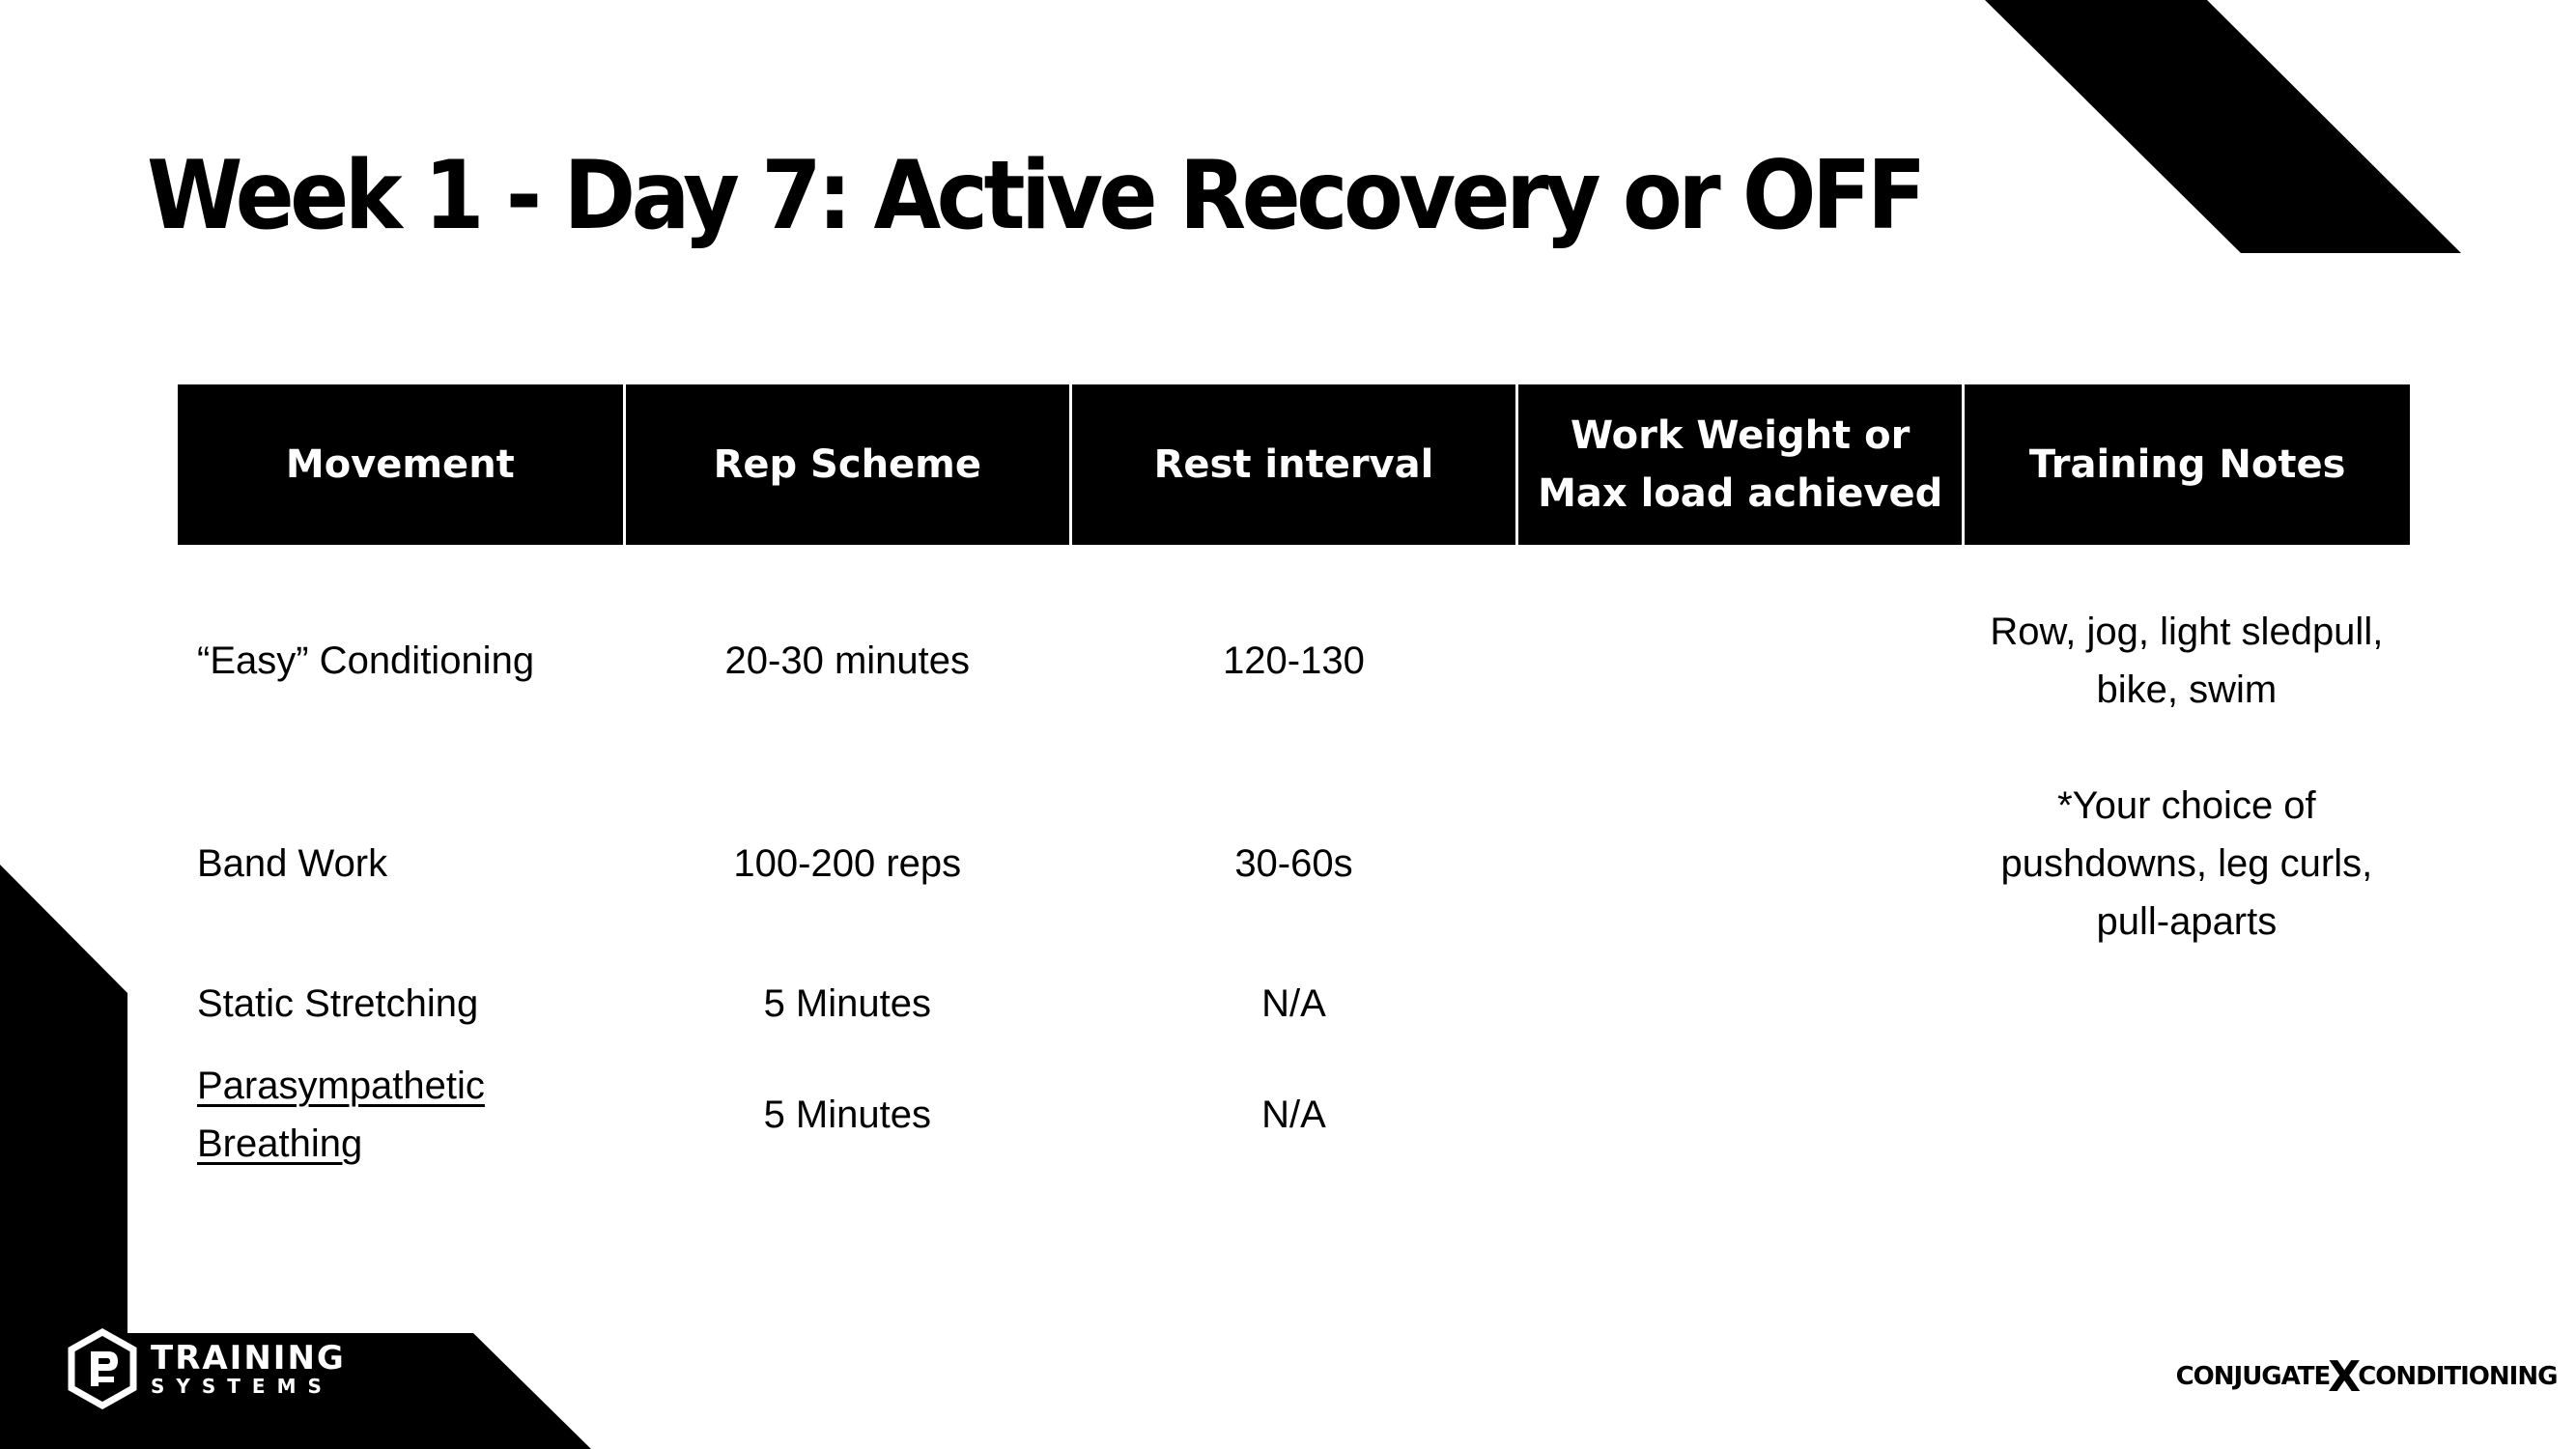 Image resolution: width=2576 pixels, height=1449 pixels. I want to click on header-rest-interval: Rest interval, so click(1292, 464).